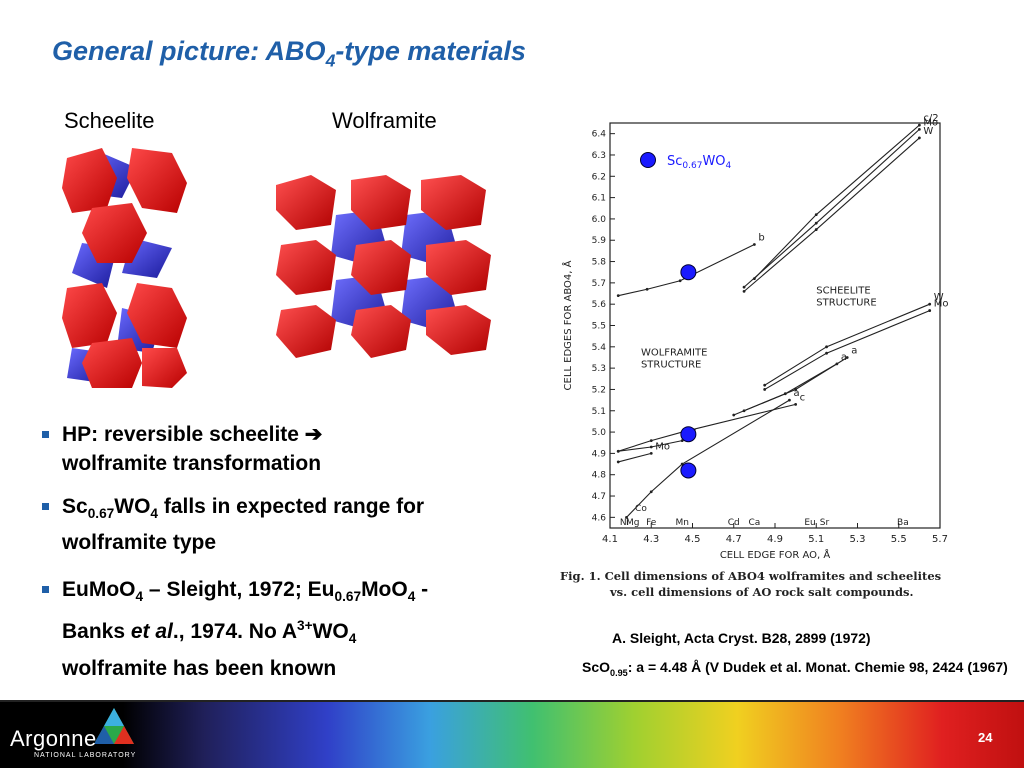 The height and width of the screenshot is (768, 1024). I want to click on slide-title: General picture: ABO4-type materials, so click(289, 53).